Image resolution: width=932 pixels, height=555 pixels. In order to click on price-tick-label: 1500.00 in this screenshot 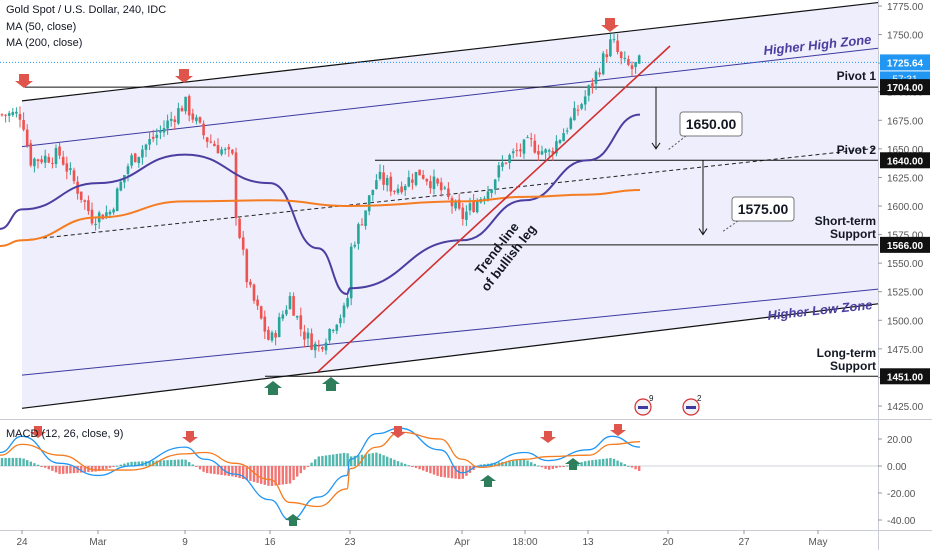, I will do `click(905, 321)`.